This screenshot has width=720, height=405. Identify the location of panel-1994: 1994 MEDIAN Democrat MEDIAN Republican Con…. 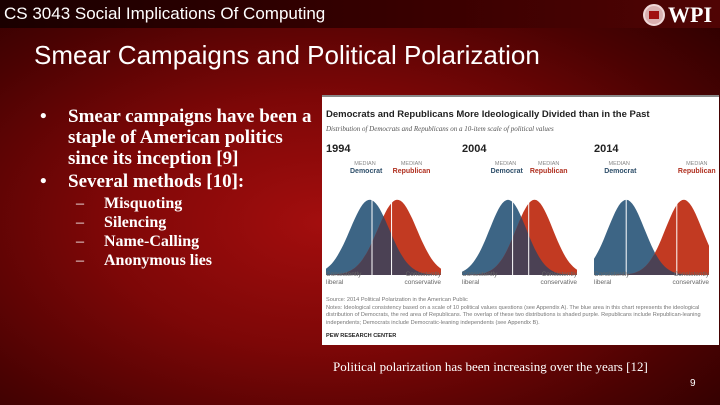
(386, 218).